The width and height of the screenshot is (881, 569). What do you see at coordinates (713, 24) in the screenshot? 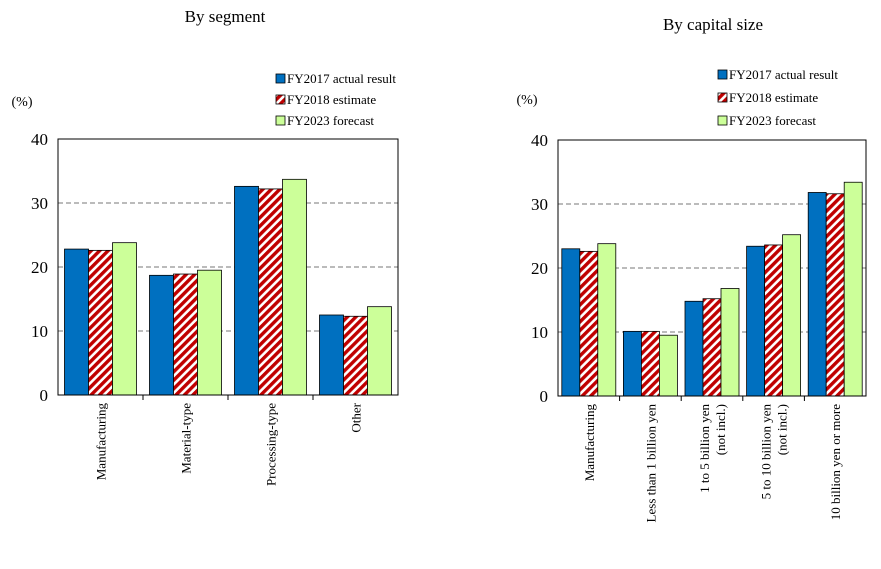
I see `chart-title: By capital size` at bounding box center [713, 24].